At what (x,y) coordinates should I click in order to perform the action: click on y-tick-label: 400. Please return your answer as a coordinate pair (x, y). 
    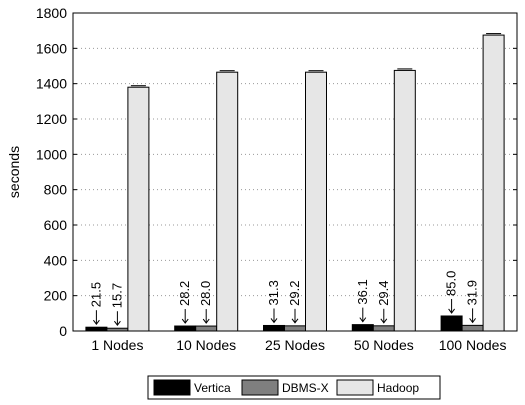
    Looking at the image, I should click on (56, 260).